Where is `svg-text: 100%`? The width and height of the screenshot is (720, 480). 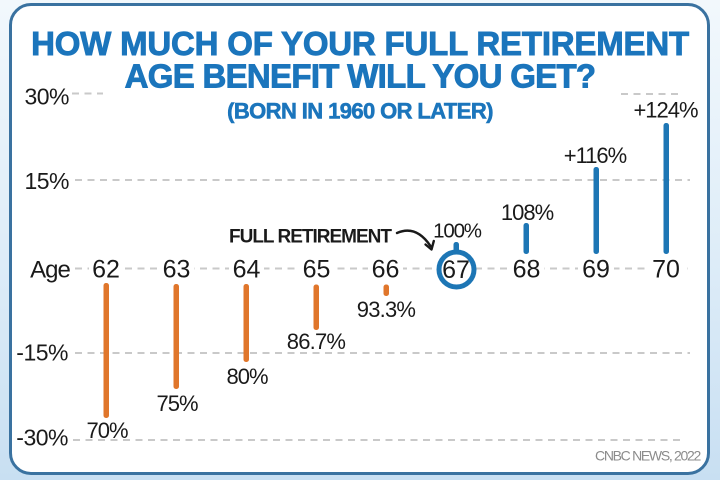
svg-text: 100% is located at coordinates (457, 231).